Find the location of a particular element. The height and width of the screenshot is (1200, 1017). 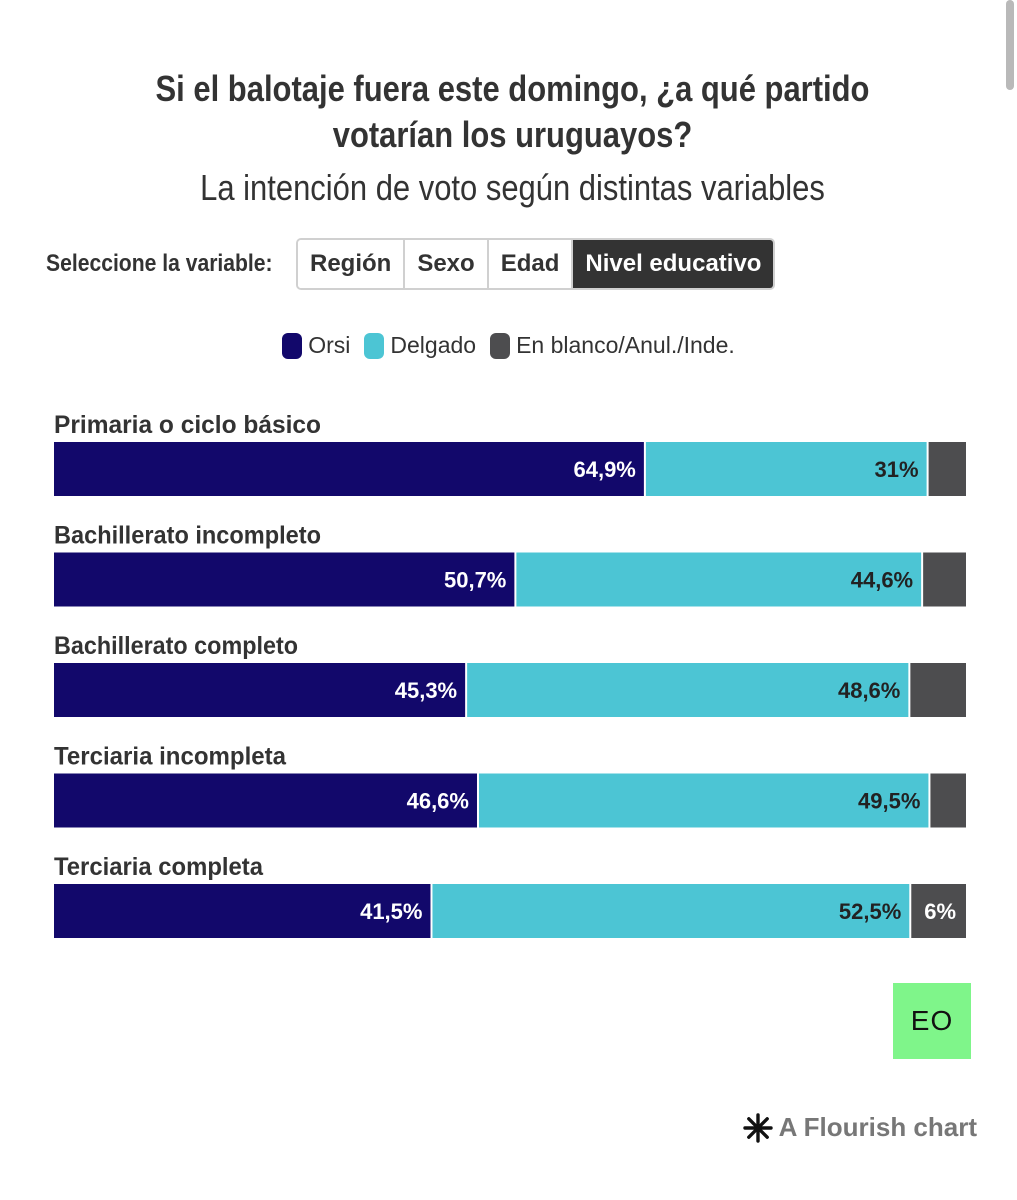

data-label-en-blanco-anul-inde-terciaria-completa: 6% is located at coordinates (940, 911).